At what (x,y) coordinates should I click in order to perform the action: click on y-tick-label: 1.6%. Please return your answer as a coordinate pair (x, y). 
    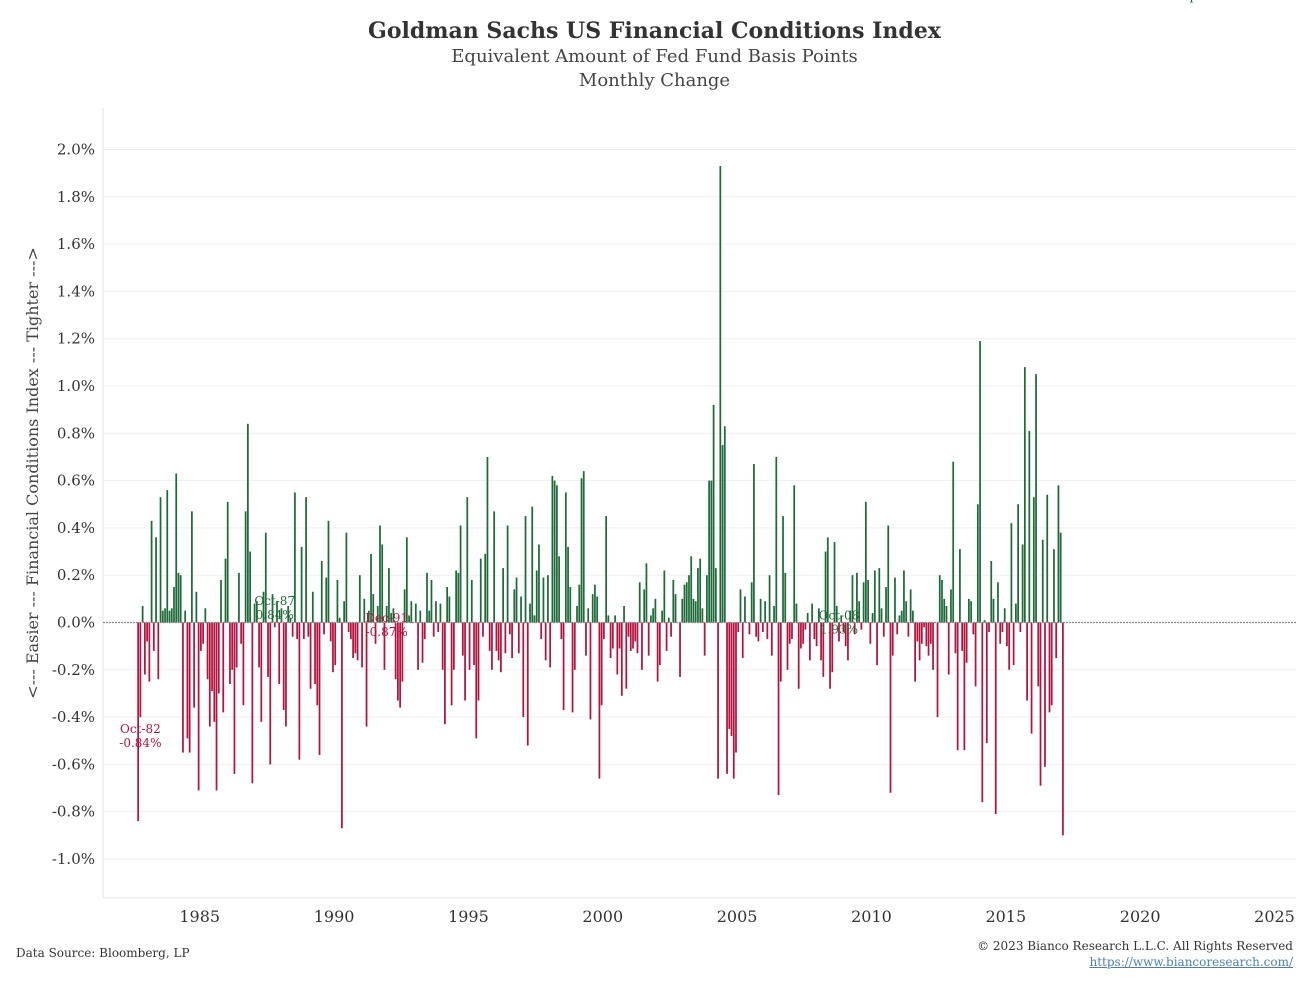
    Looking at the image, I should click on (76, 244).